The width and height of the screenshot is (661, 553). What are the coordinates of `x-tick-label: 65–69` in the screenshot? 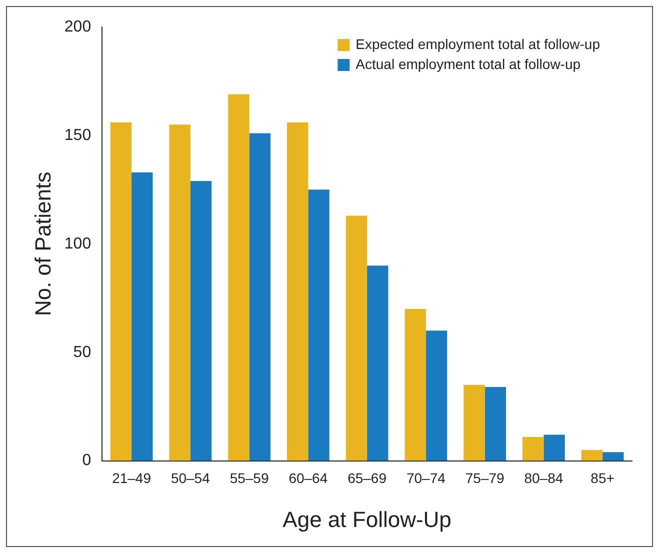 It's located at (367, 478).